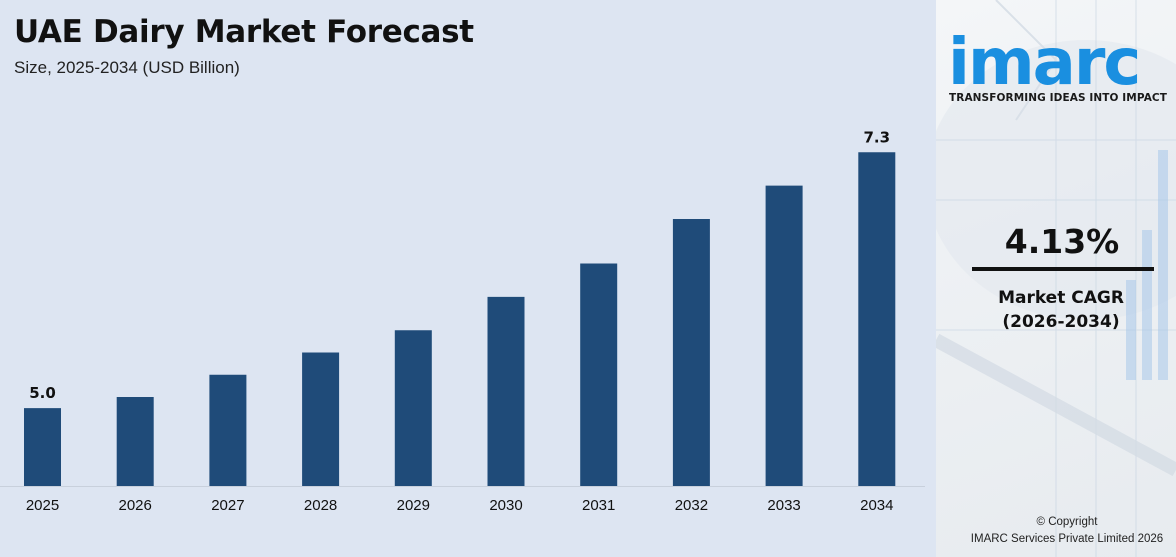 The height and width of the screenshot is (557, 1176). Describe the element at coordinates (1067, 522) in the screenshot. I see `copyright-line1: © Copyright` at that location.